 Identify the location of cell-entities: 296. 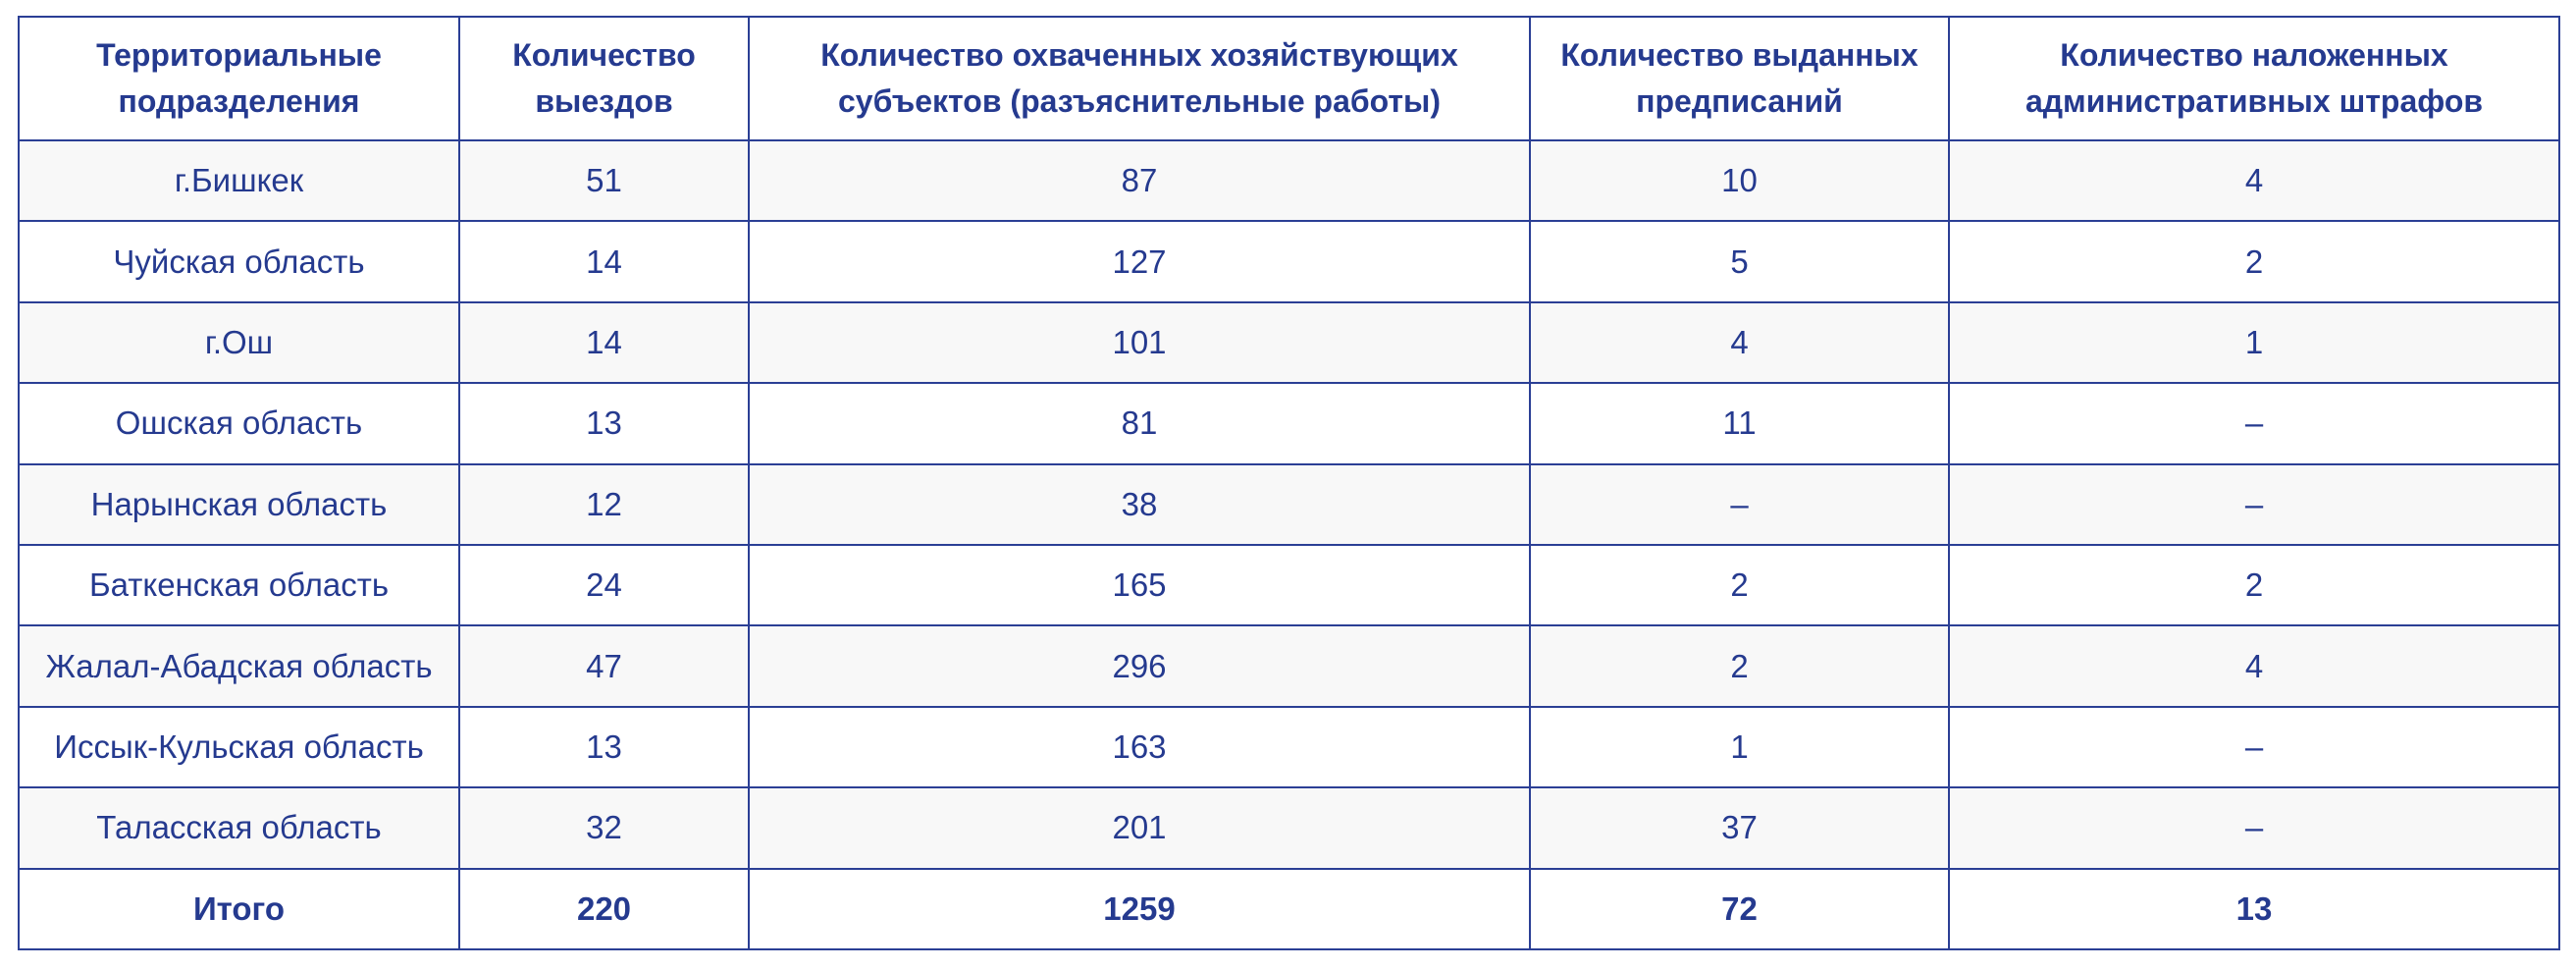
(1139, 666).